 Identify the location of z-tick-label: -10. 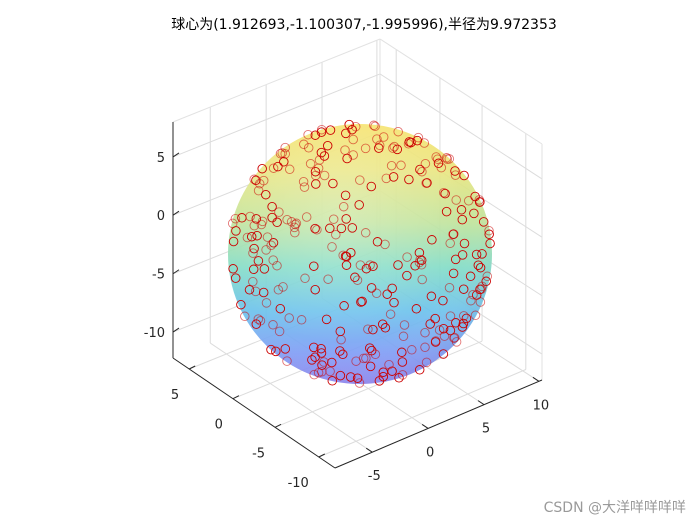
(154, 333).